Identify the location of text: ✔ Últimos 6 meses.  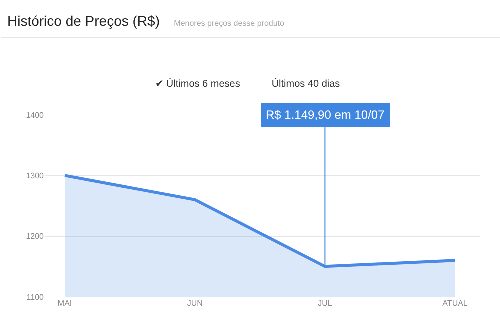
(198, 84).